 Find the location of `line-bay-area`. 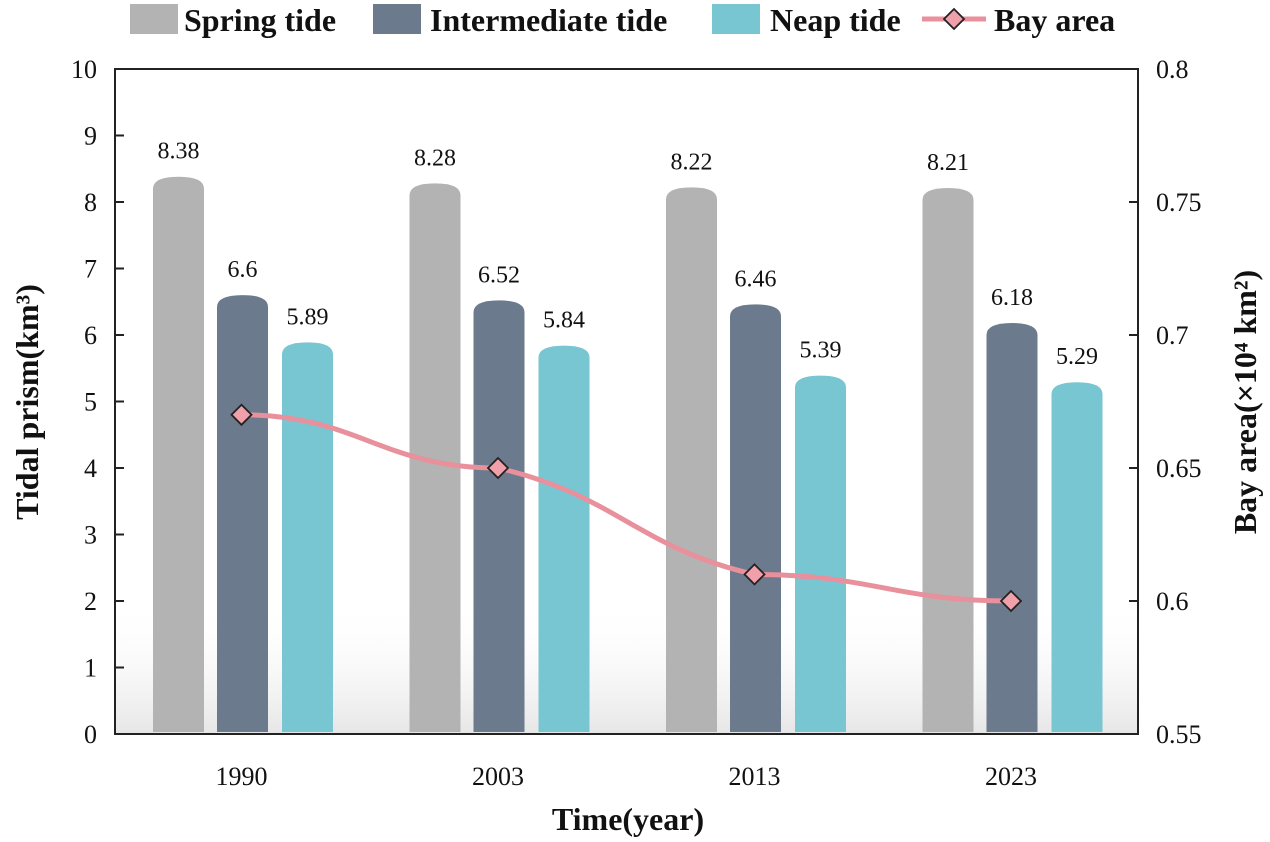

line-bay-area is located at coordinates (626, 508).